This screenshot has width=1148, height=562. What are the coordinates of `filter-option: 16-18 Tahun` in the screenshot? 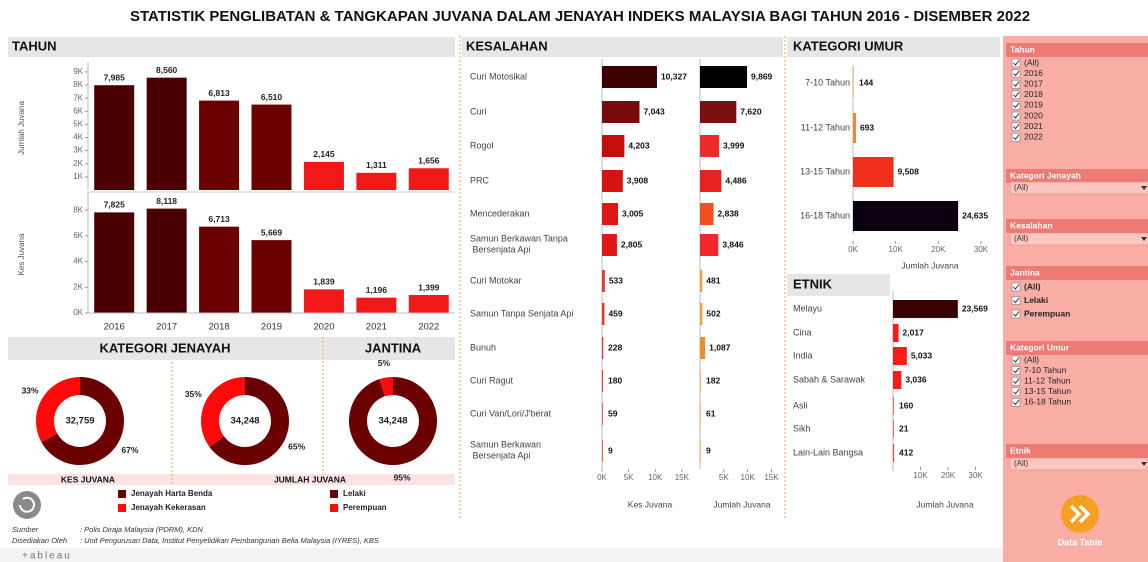 It's located at (1047, 402).